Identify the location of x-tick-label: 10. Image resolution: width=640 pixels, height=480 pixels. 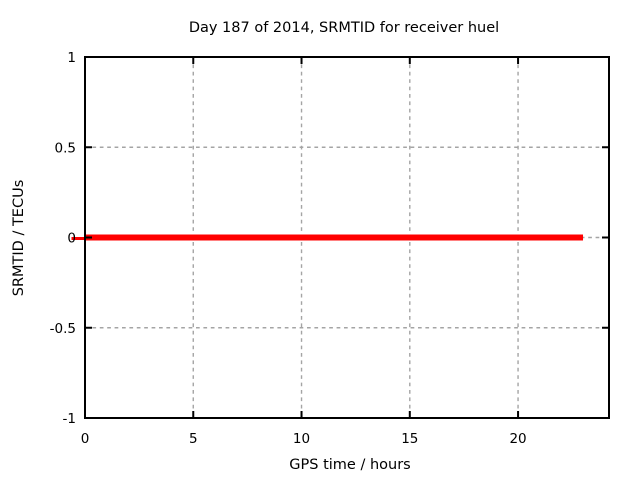
(301, 439).